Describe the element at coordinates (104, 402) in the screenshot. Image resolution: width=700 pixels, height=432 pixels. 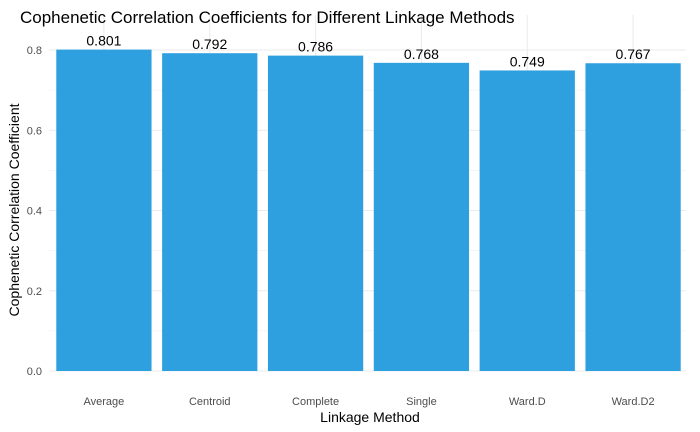
I see `x-tick-label-average: Average` at that location.